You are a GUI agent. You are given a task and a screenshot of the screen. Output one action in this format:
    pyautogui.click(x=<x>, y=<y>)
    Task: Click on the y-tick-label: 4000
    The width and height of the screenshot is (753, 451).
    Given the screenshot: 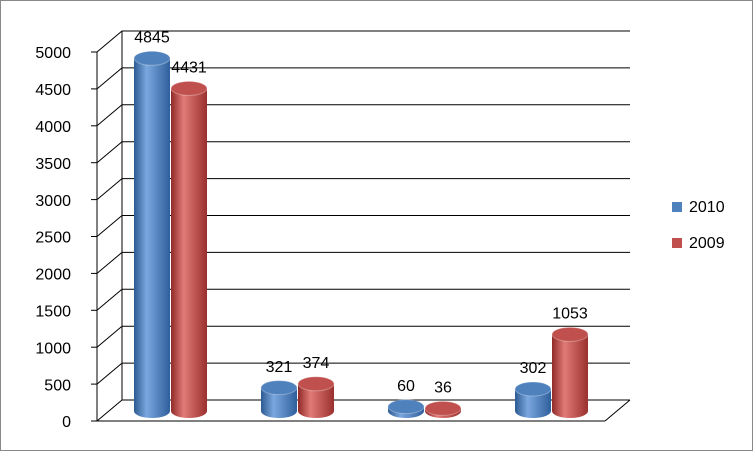 What is the action you would take?
    pyautogui.click(x=53, y=127)
    